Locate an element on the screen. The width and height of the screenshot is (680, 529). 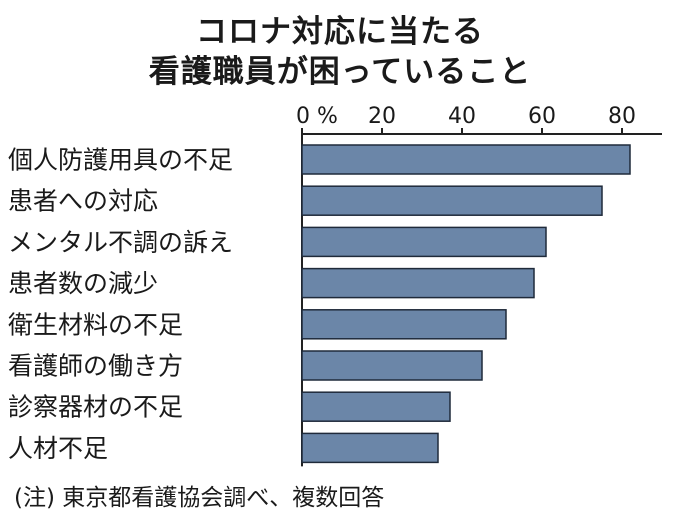
category-label: 衛生材料の不足 is located at coordinates (95, 324).